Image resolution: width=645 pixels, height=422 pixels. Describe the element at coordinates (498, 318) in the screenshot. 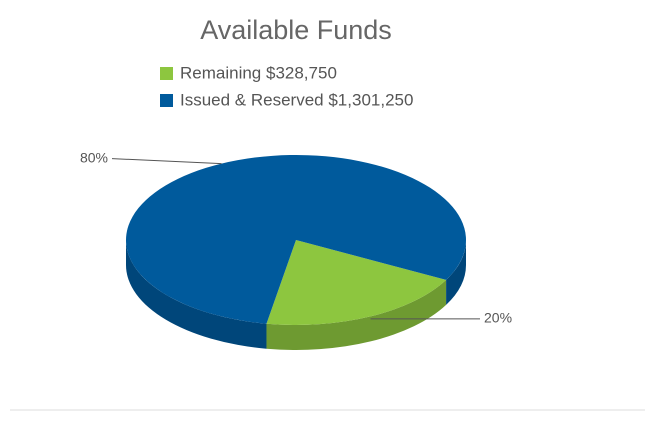

I see `data-label: 20%` at that location.